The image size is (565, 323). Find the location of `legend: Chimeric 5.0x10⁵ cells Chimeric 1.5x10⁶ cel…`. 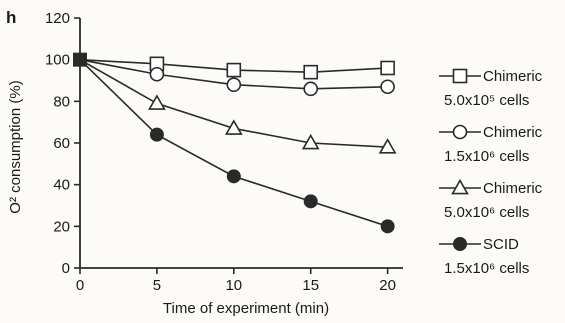

legend: Chimeric 5.0x10⁵ cells Chimeric 1.5x10⁶ cel… is located at coordinates (491, 172).